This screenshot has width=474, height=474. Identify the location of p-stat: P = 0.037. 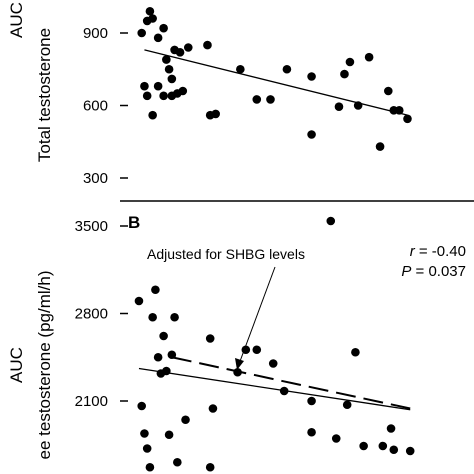
(433, 271).